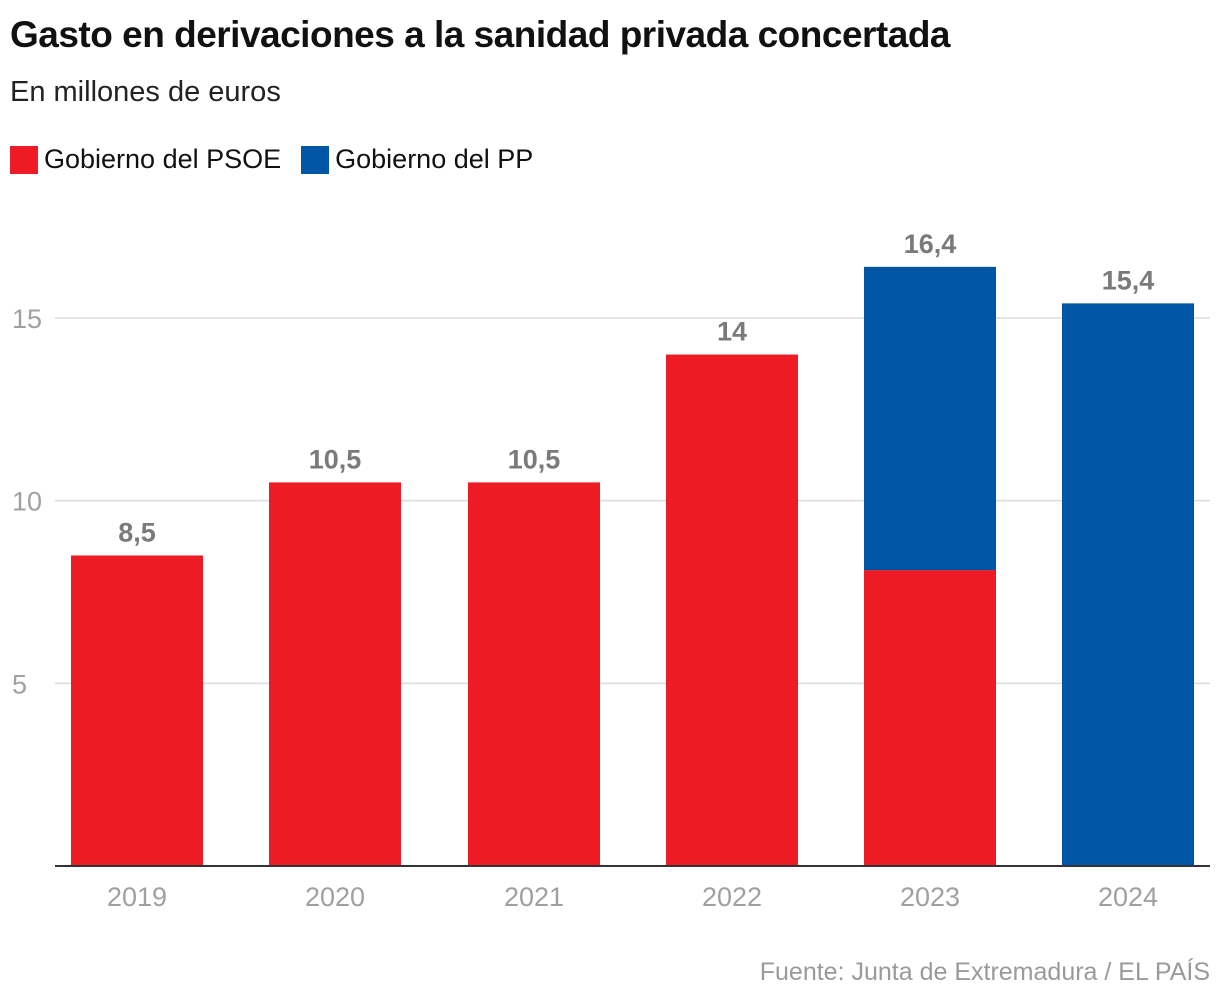 This screenshot has height=1004, width=1220. Describe the element at coordinates (24, 159) in the screenshot. I see `legend-swatch-psoe` at that location.